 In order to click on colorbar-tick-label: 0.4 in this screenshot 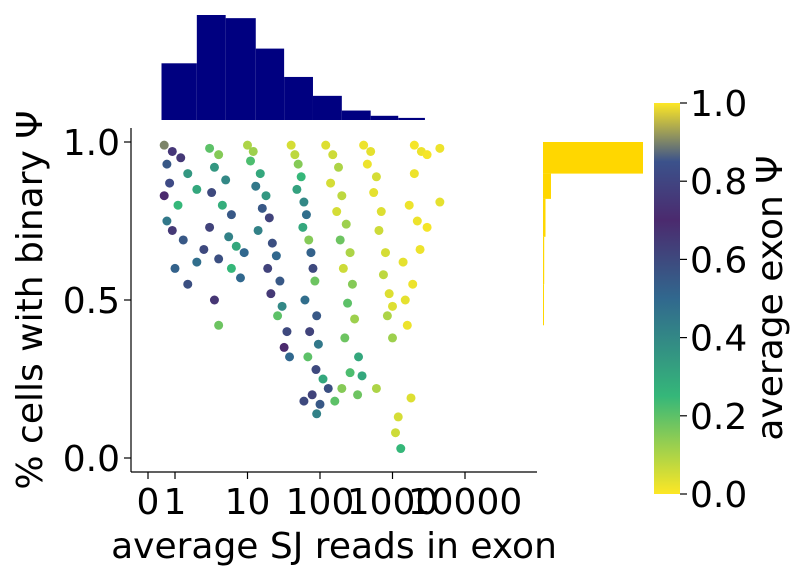, I will do `click(718, 339)`.